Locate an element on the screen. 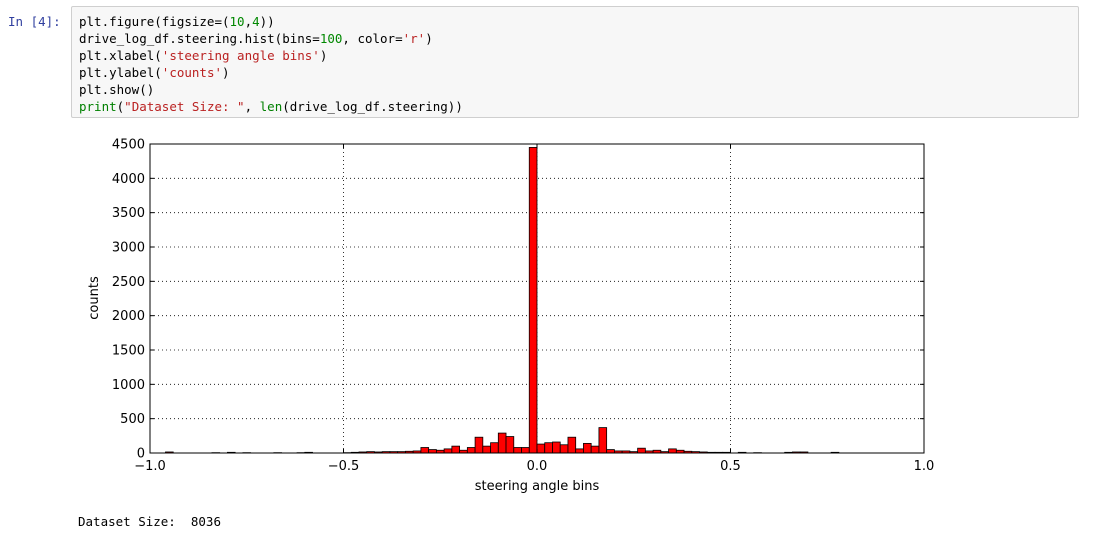  y-tick-label: 0 is located at coordinates (141, 454).